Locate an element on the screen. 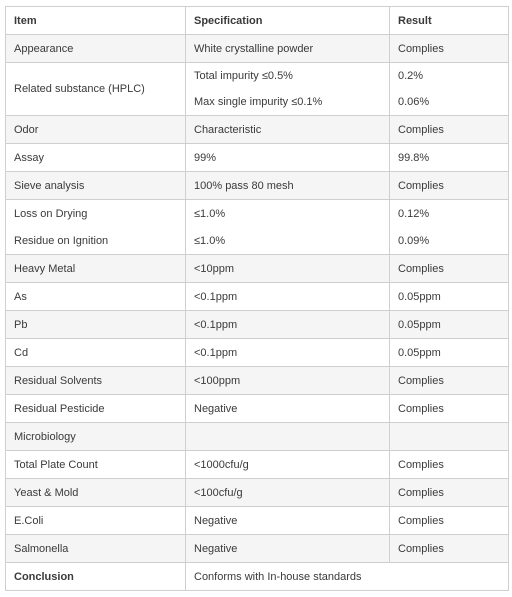 The image size is (512, 597). result-cell: 0.06% is located at coordinates (449, 102).